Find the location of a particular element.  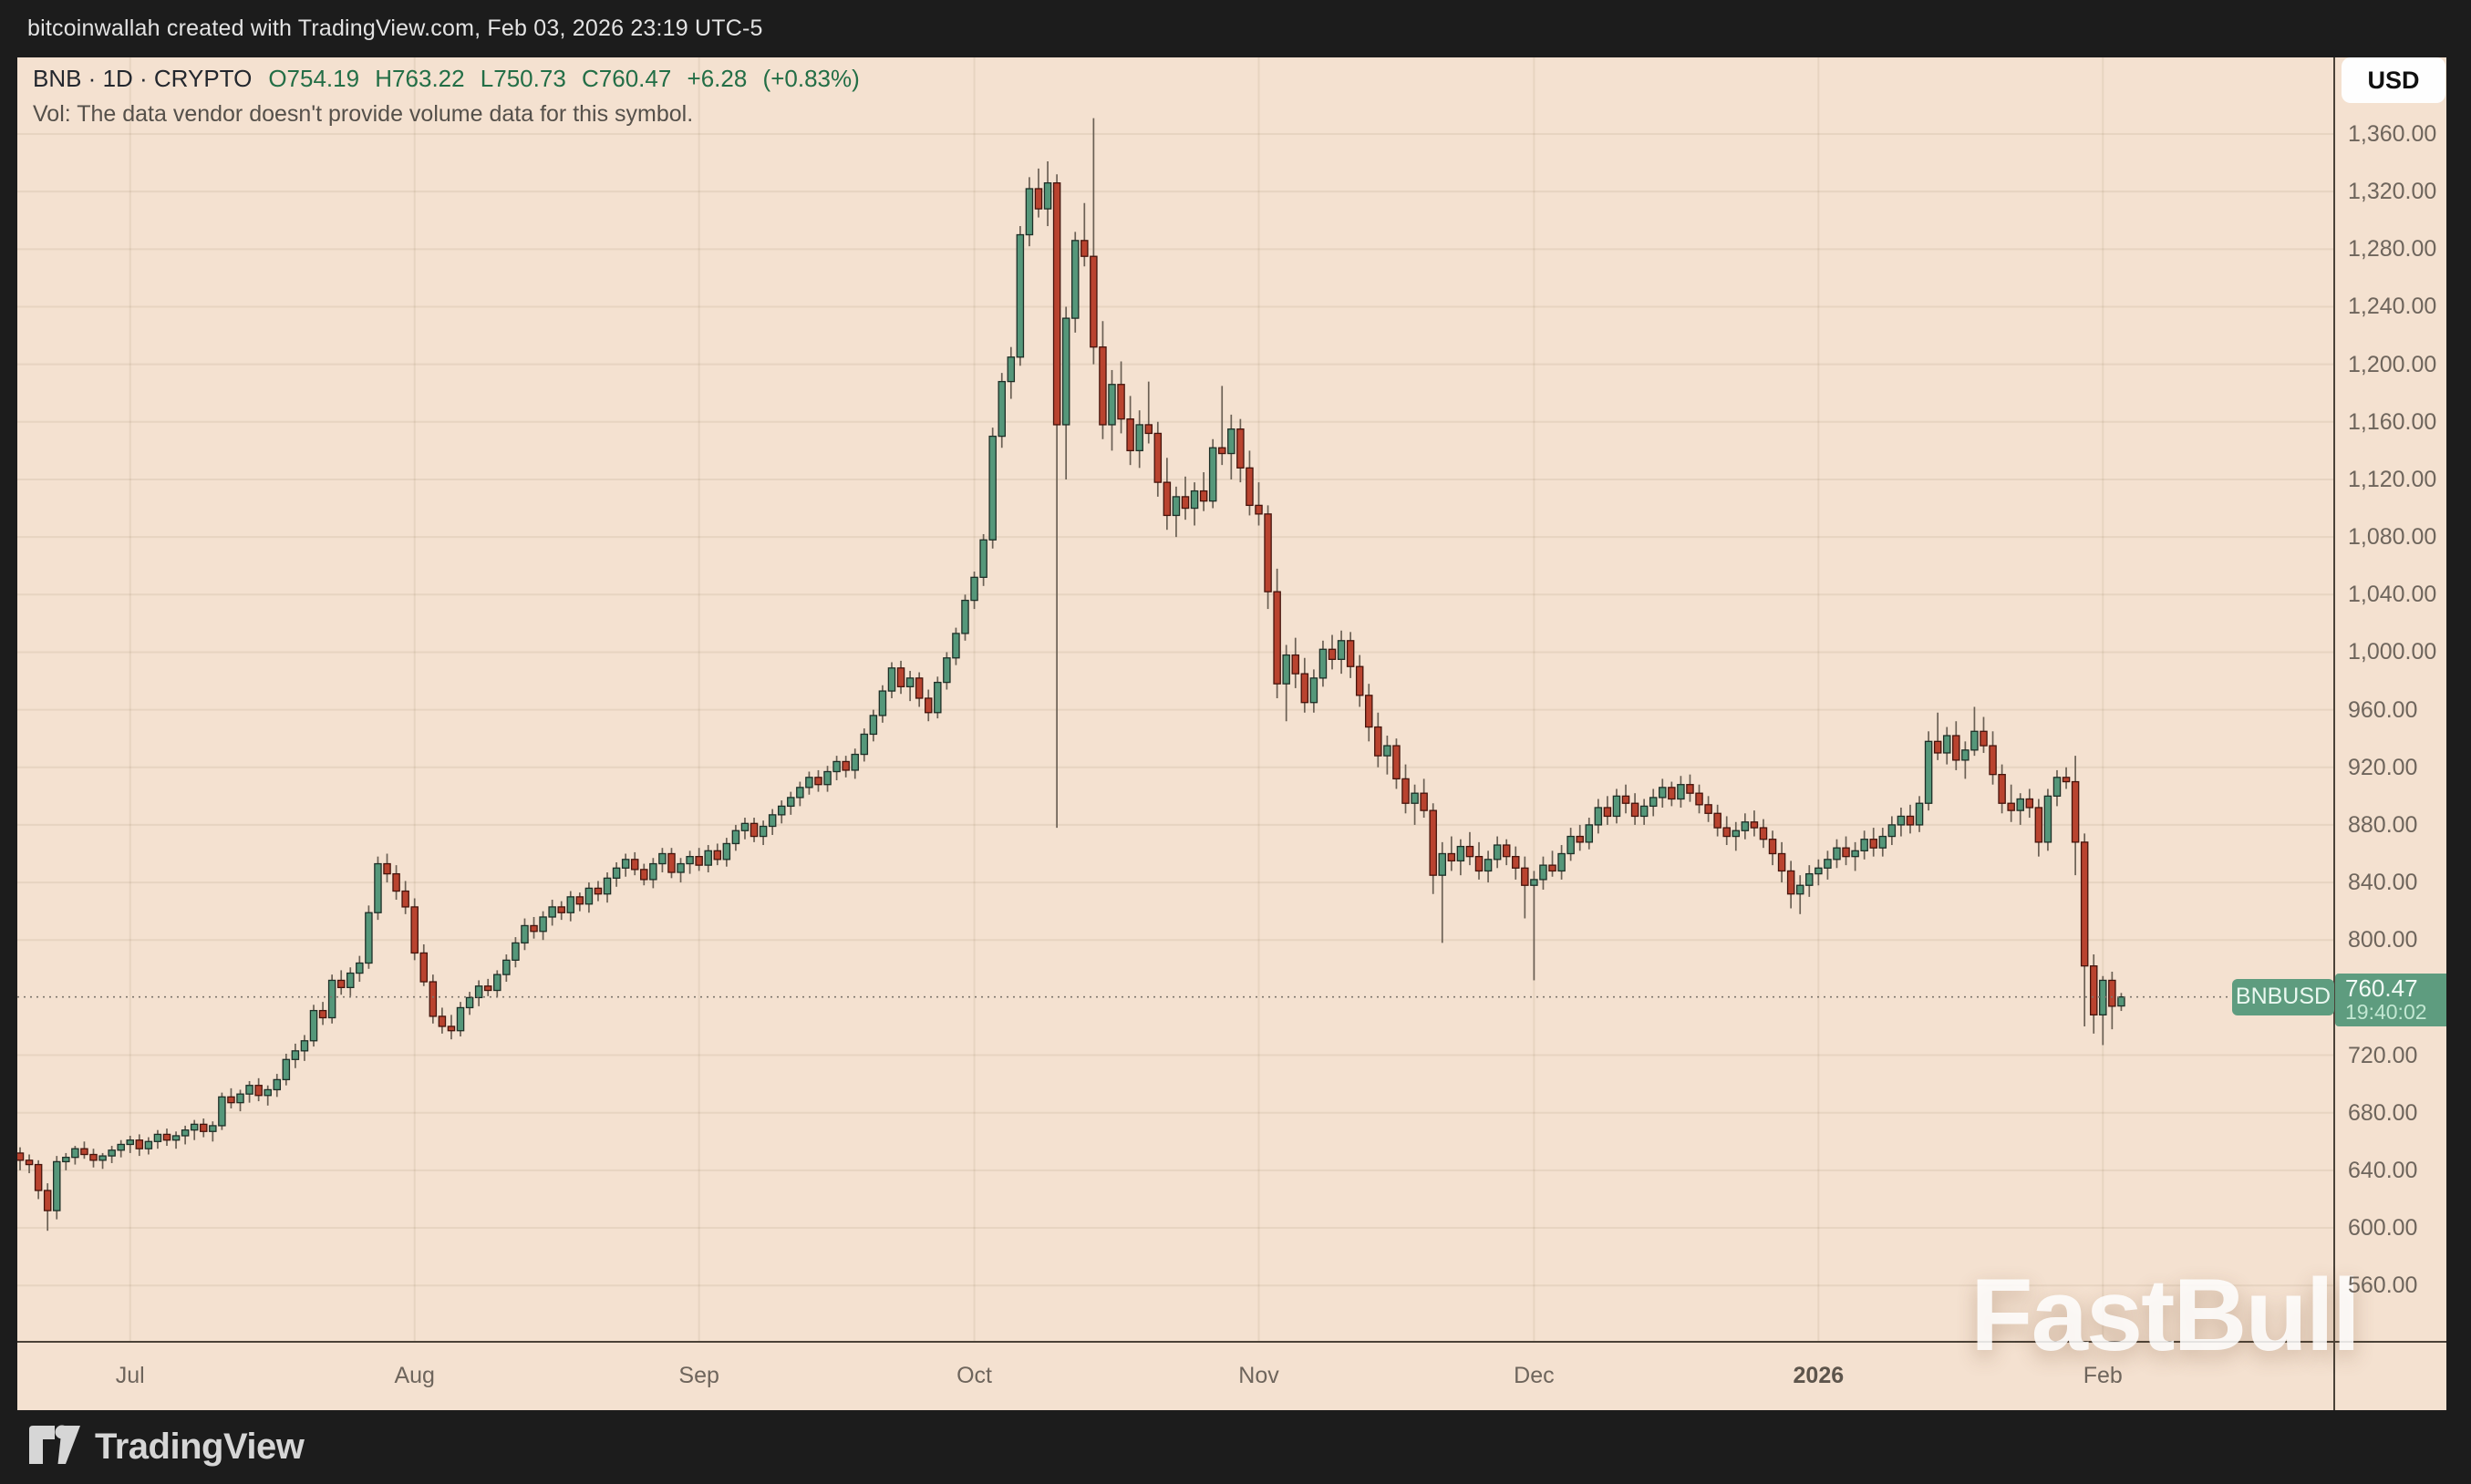

price-line-symbol-label: BNBUSD is located at coordinates (2283, 997).